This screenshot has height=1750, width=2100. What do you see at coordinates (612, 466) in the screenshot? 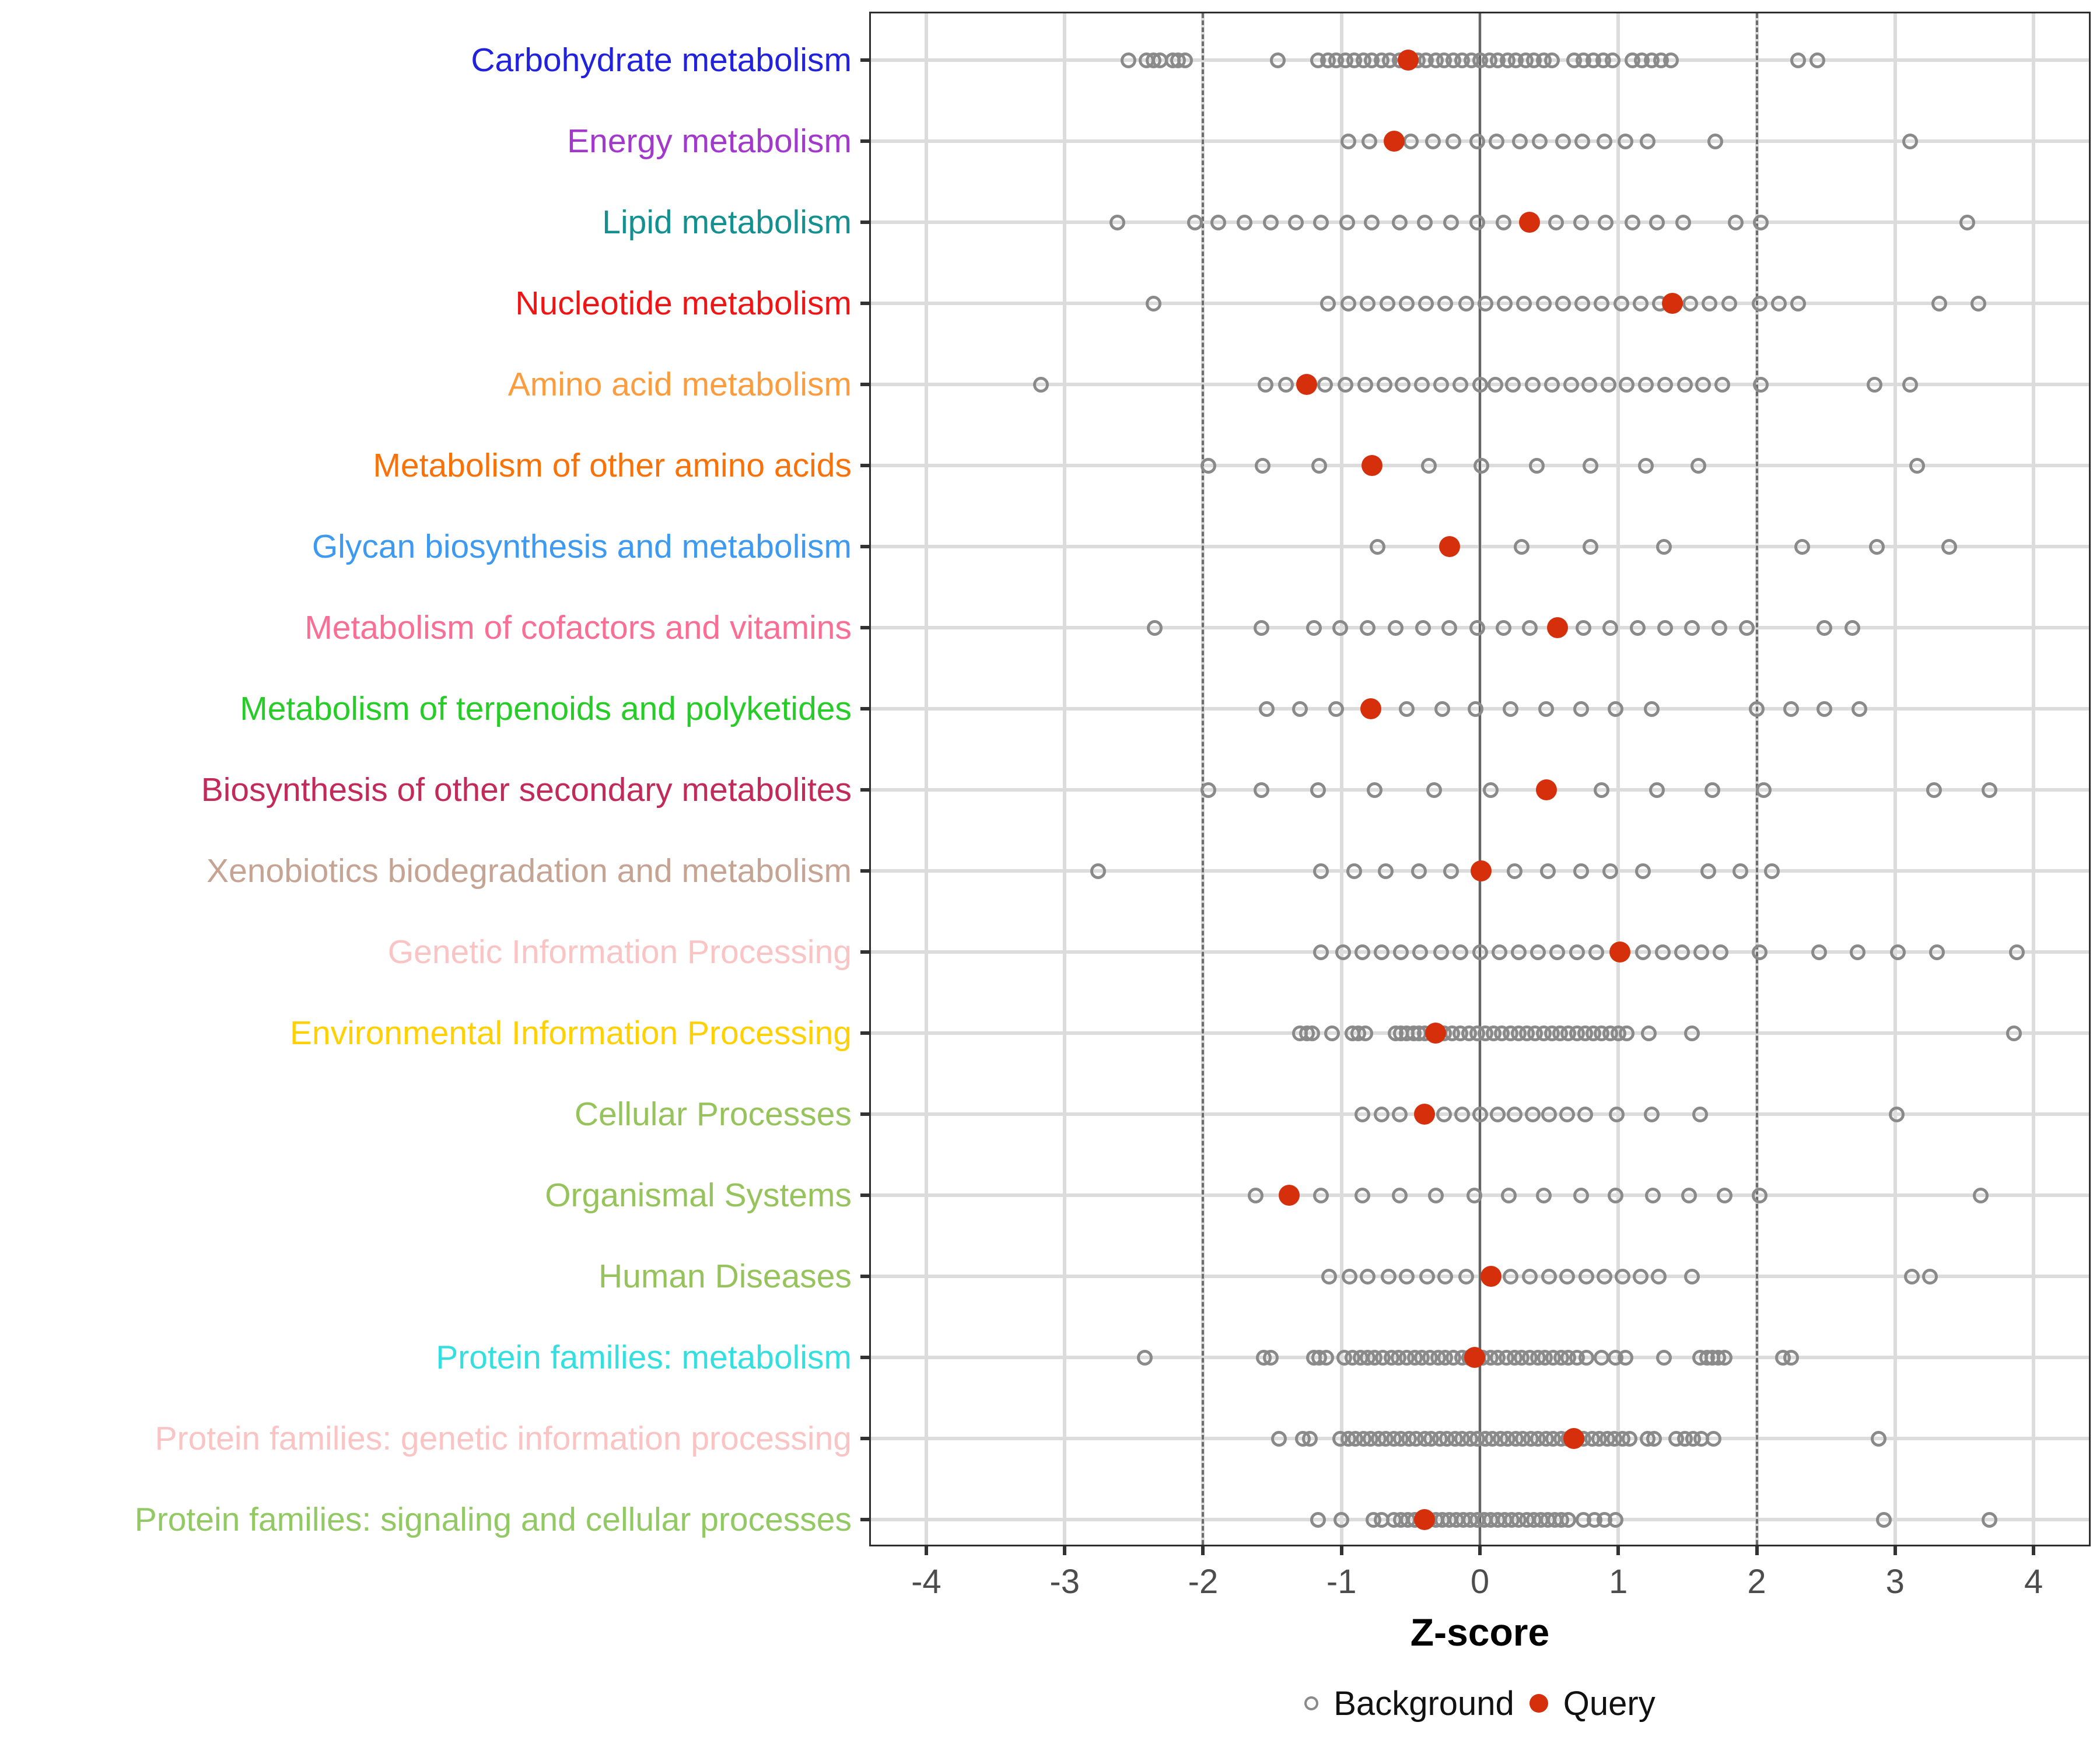
I see `category-label: Metabolism of other amino acids` at bounding box center [612, 466].